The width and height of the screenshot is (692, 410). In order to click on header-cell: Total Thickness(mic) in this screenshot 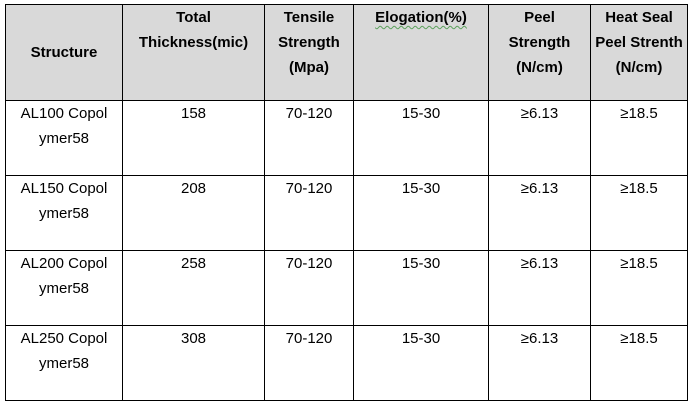, I will do `click(193, 52)`.